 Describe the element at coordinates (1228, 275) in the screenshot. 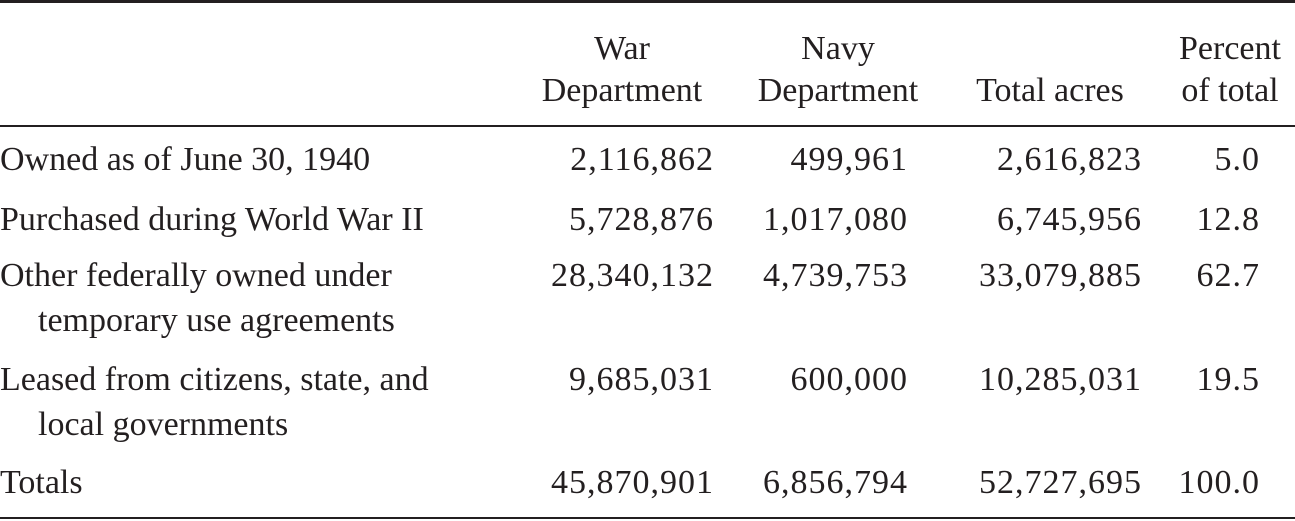

I see `cell-percent: 62.7` at that location.